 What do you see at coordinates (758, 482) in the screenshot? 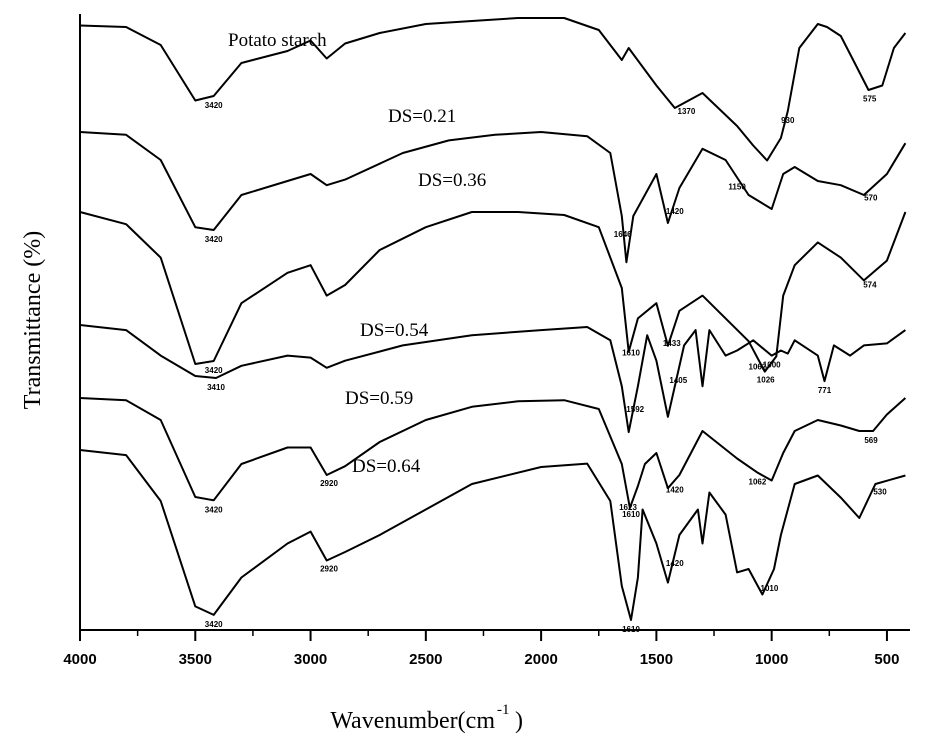
I see `peak-label-5-6: 1062` at bounding box center [758, 482].